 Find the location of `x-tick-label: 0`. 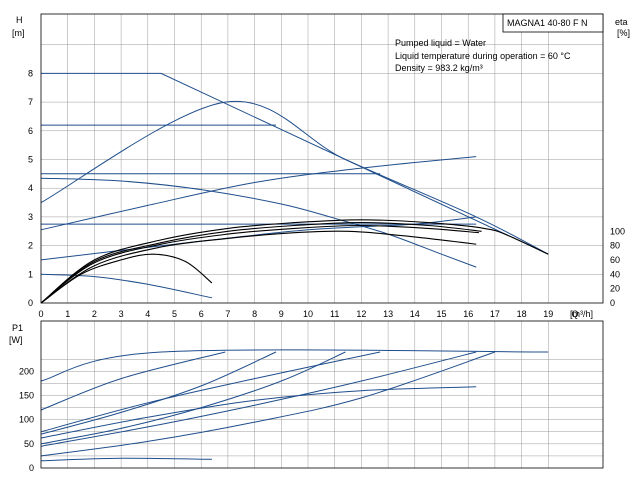

x-tick-label: 0 is located at coordinates (40, 314).